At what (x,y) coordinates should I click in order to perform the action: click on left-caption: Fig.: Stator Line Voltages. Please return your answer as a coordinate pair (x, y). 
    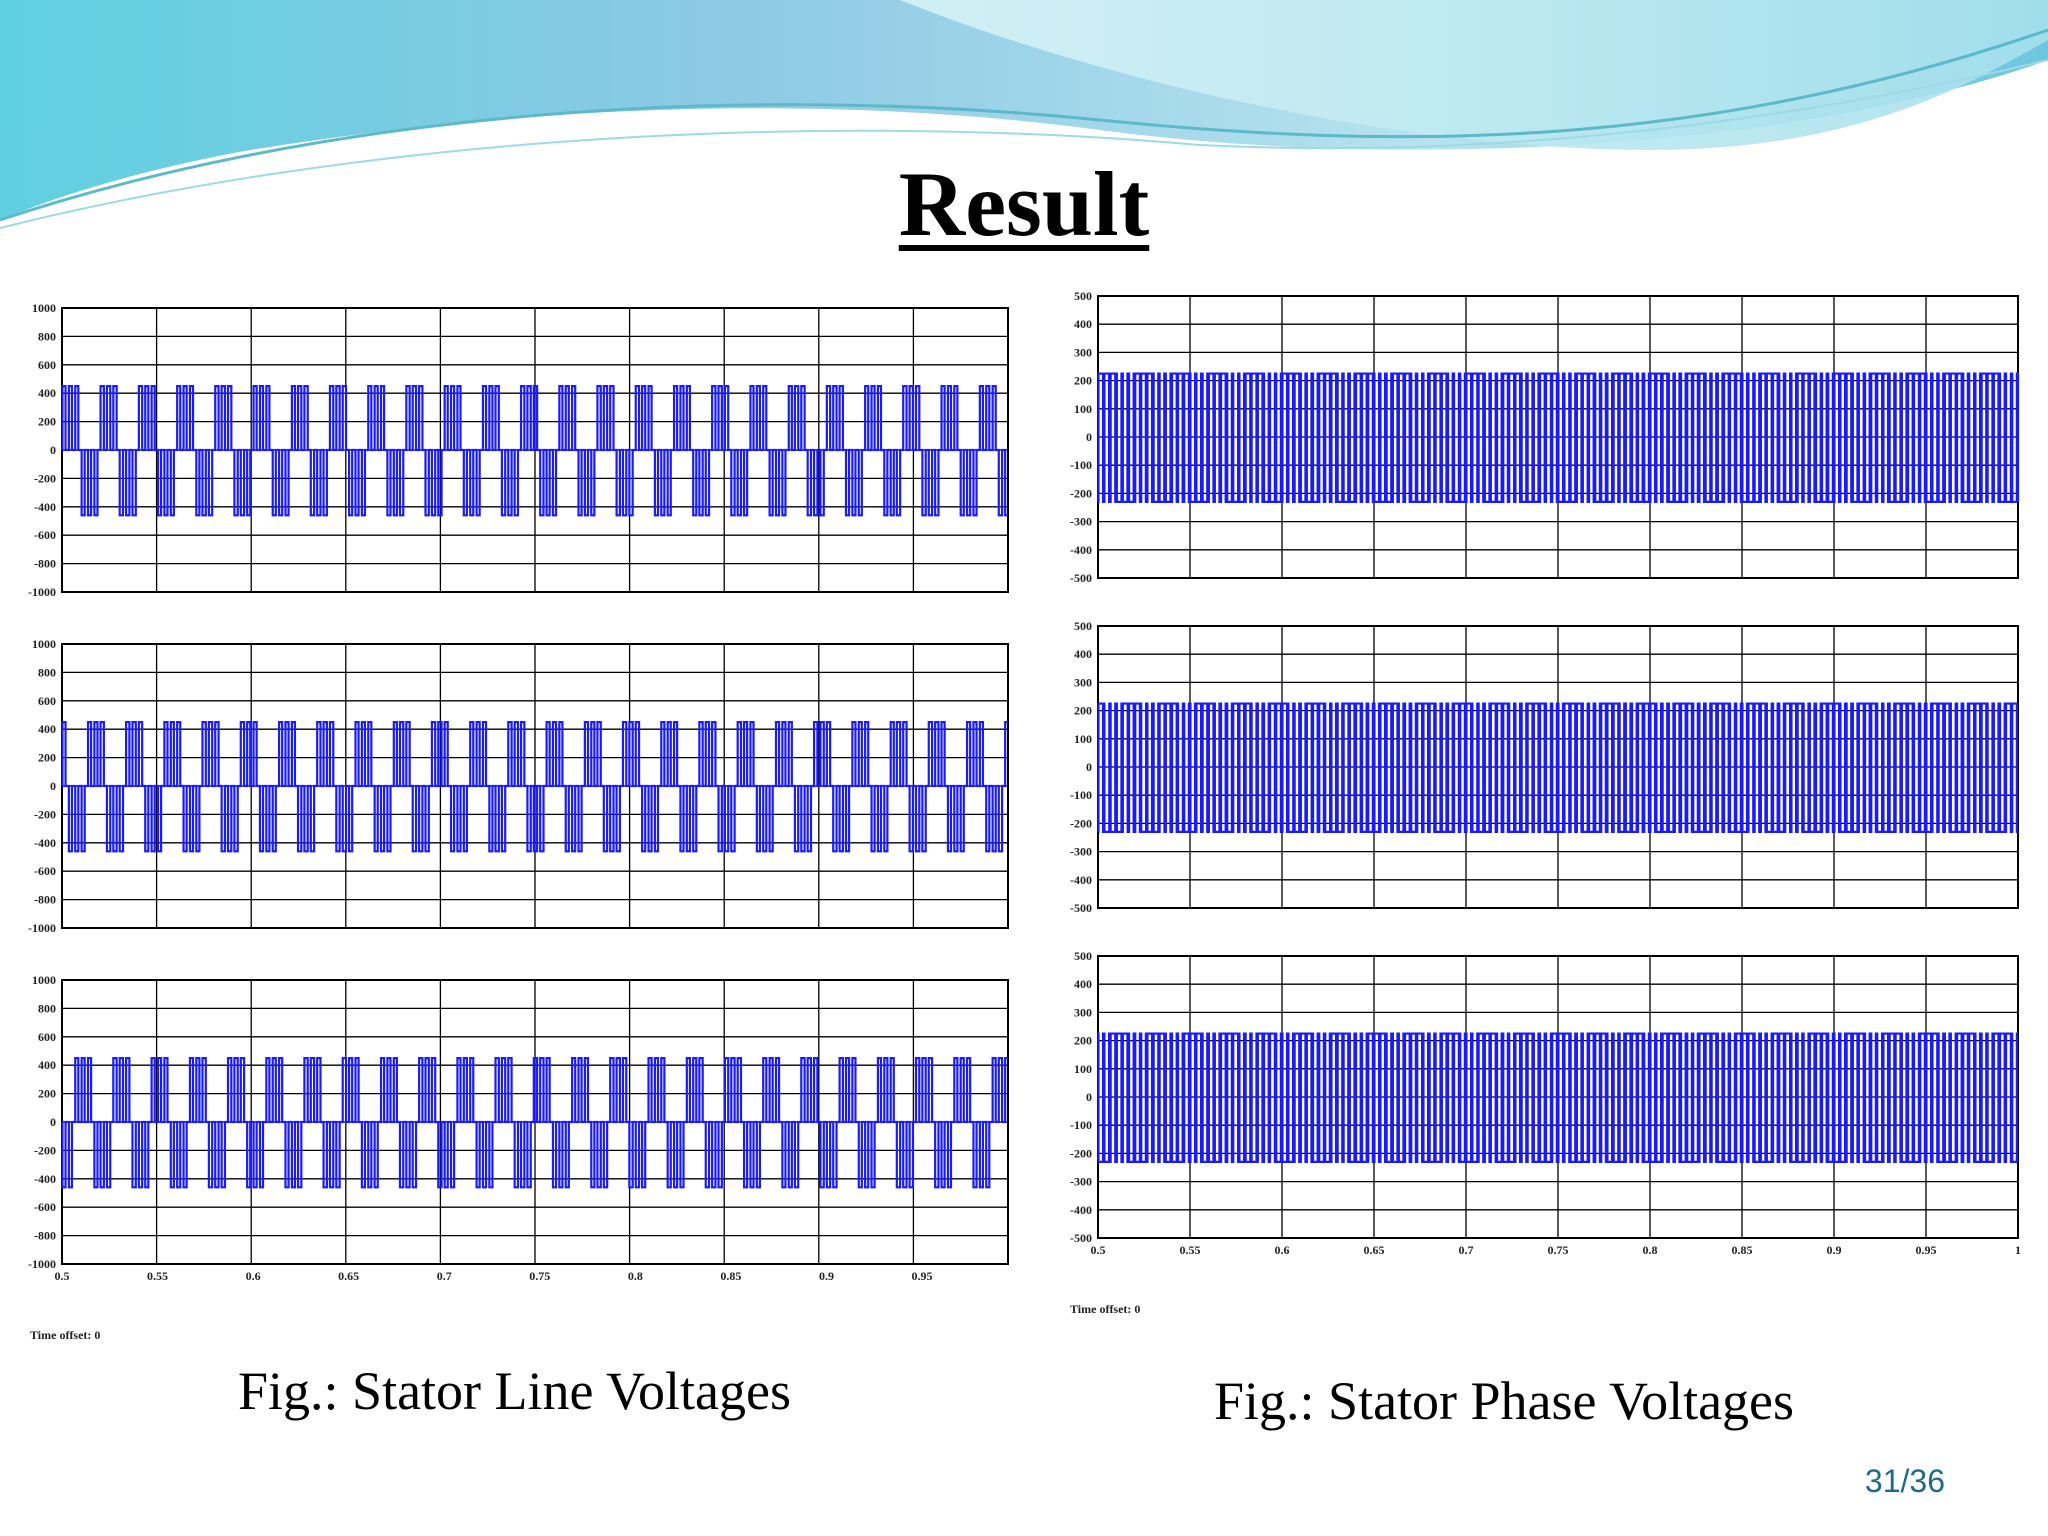
    Looking at the image, I should click on (514, 1391).